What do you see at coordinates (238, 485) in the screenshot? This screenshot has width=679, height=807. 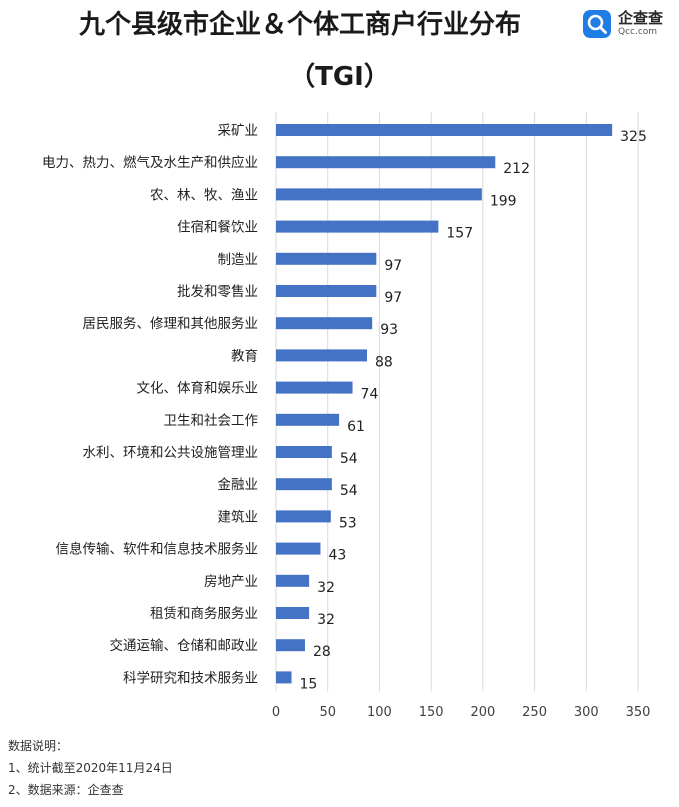 I see `category-label: 金融业` at bounding box center [238, 485].